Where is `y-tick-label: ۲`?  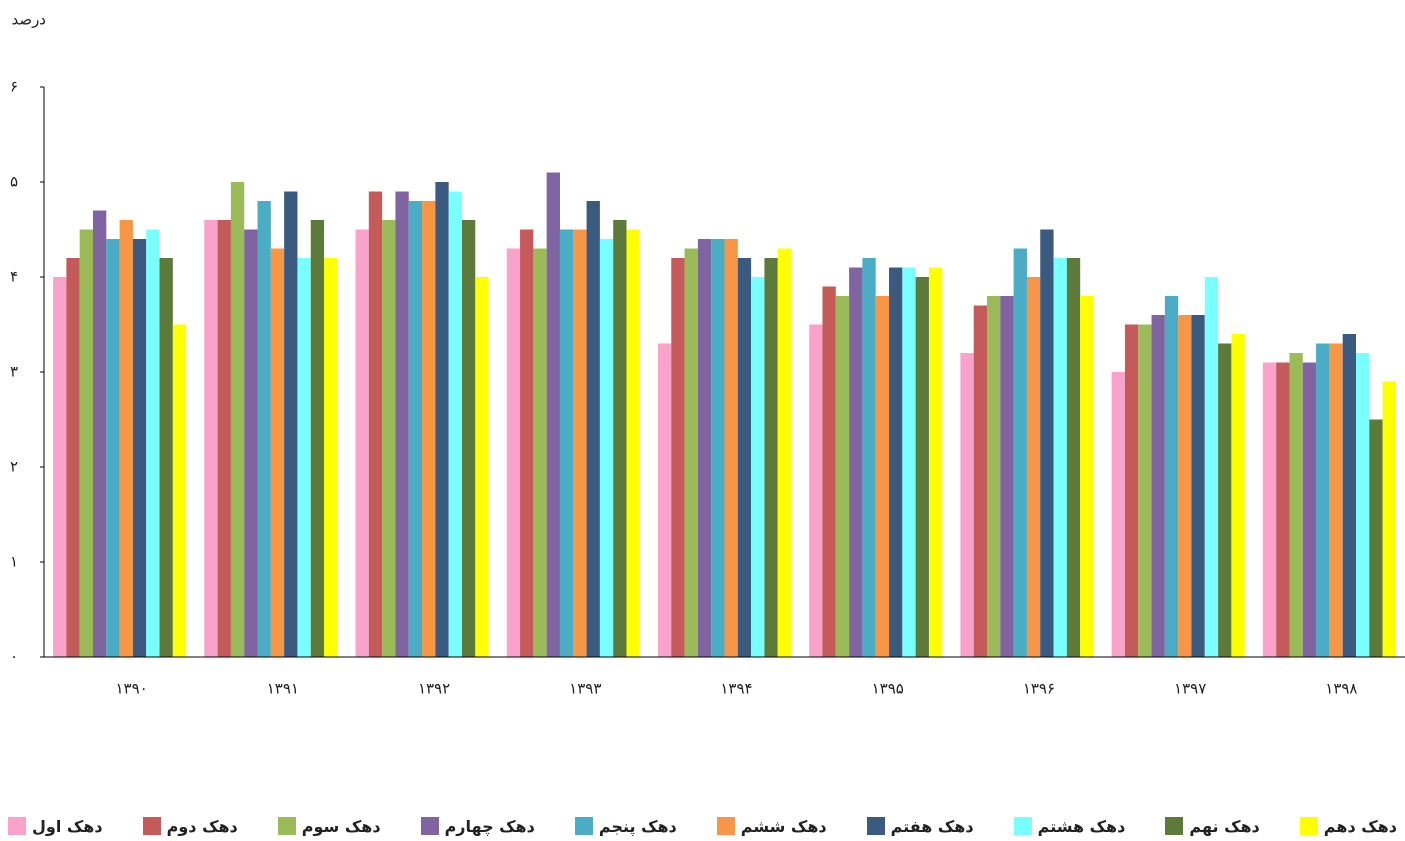
y-tick-label: ۲ is located at coordinates (14, 467).